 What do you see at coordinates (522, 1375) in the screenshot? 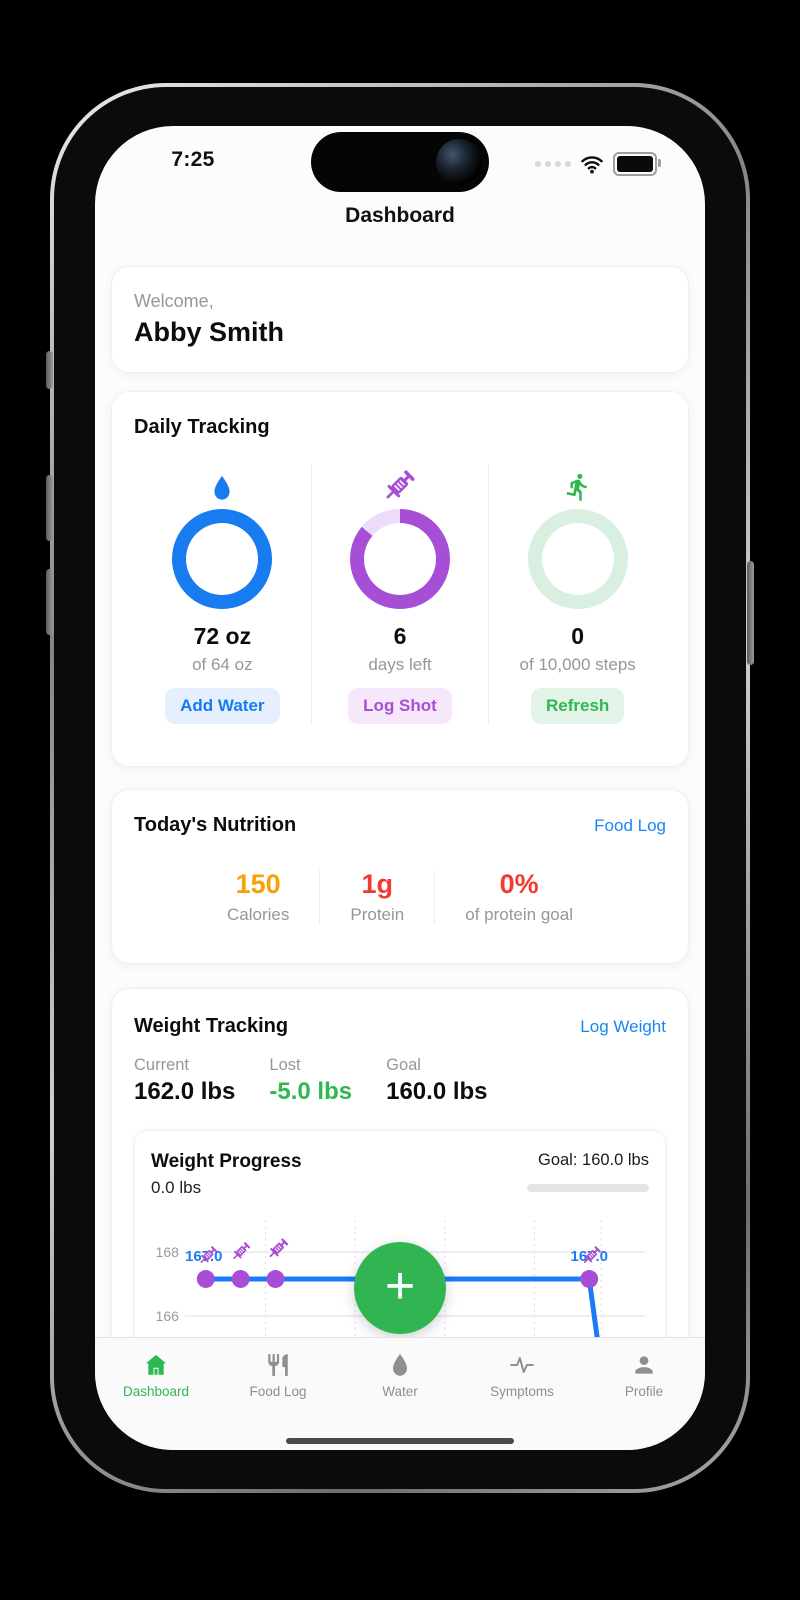
I see `tab-symptoms: Symptoms` at bounding box center [522, 1375].